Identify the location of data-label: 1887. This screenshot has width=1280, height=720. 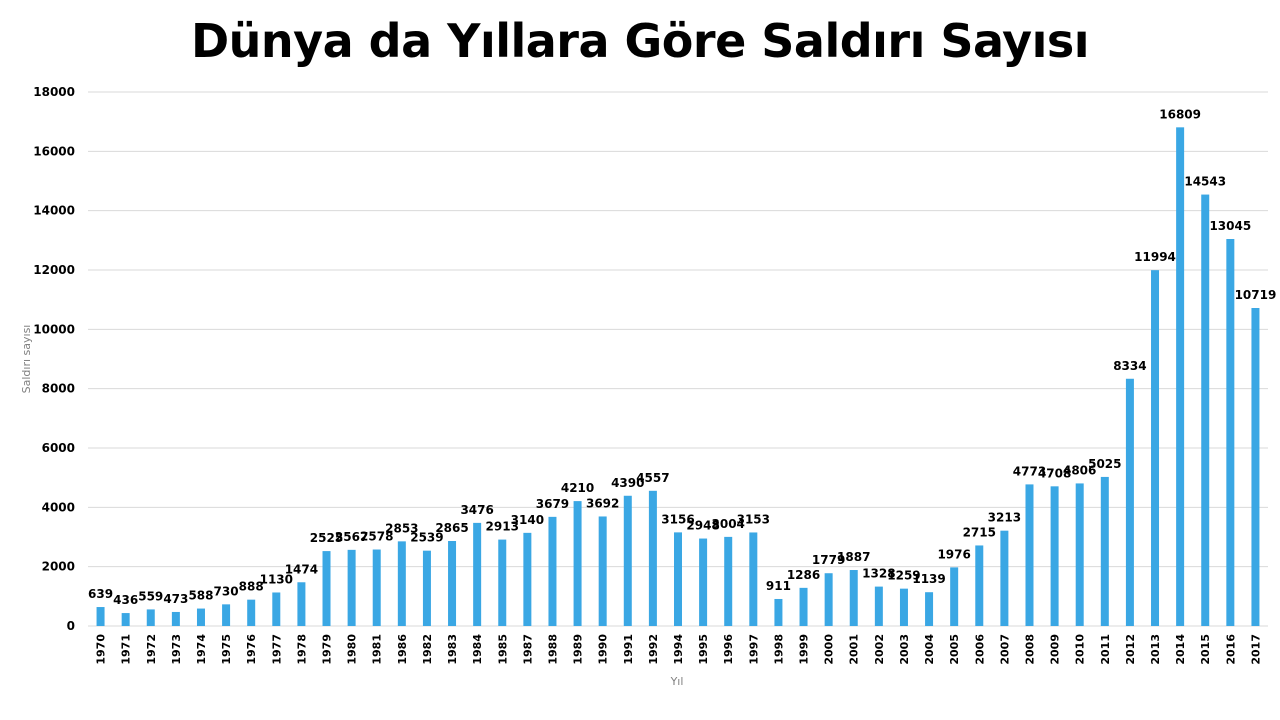
(853, 557).